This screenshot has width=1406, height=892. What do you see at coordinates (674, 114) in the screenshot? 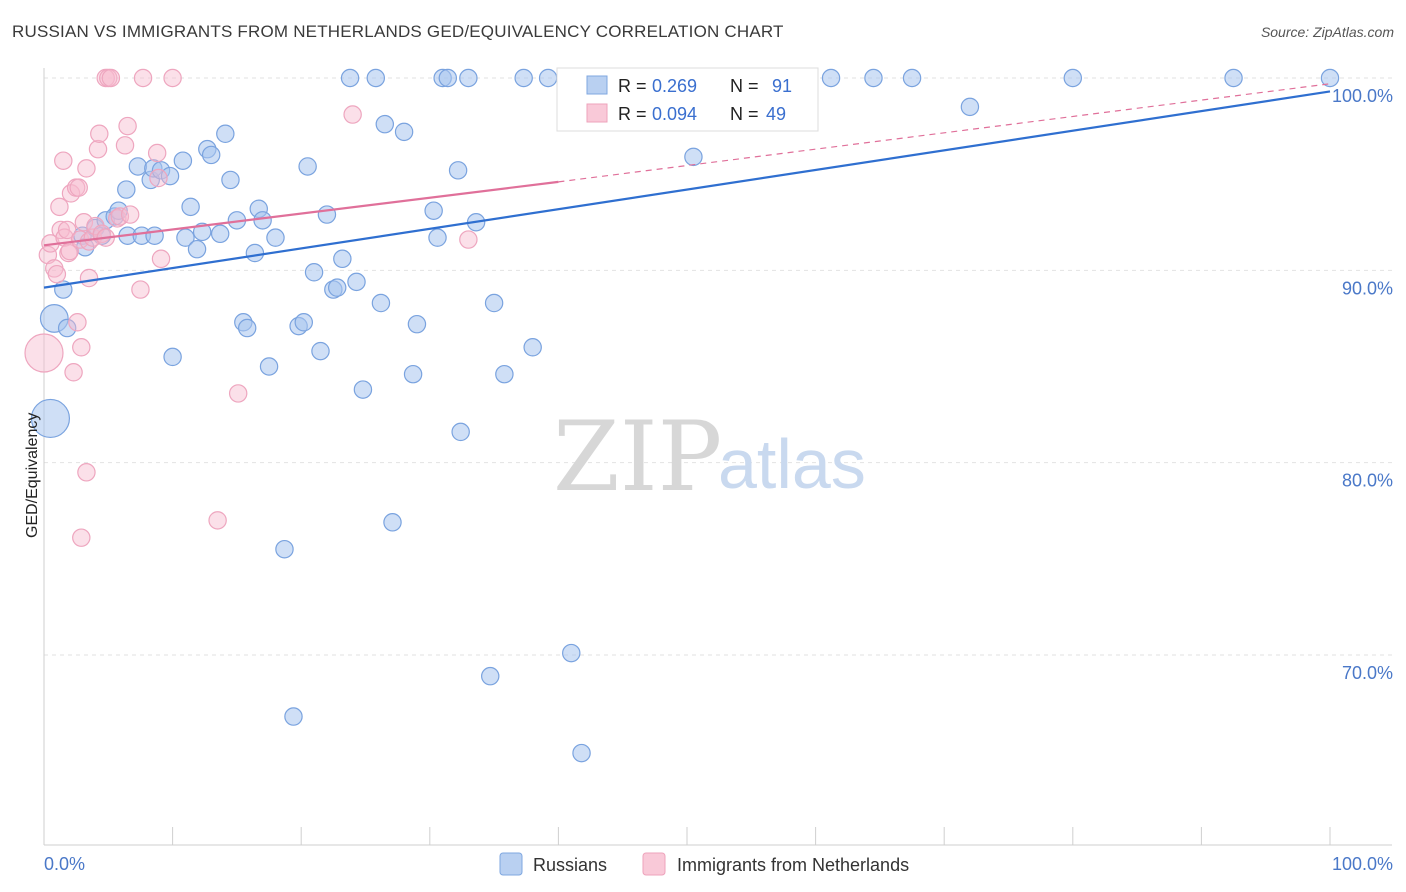
I see `legend-r-value-netherlands: 0.094` at bounding box center [674, 114].